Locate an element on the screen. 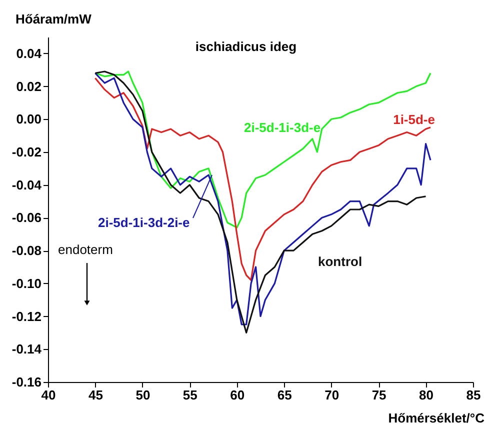 The height and width of the screenshot is (427, 486). y-tick-label: 0.00 is located at coordinates (29, 119).